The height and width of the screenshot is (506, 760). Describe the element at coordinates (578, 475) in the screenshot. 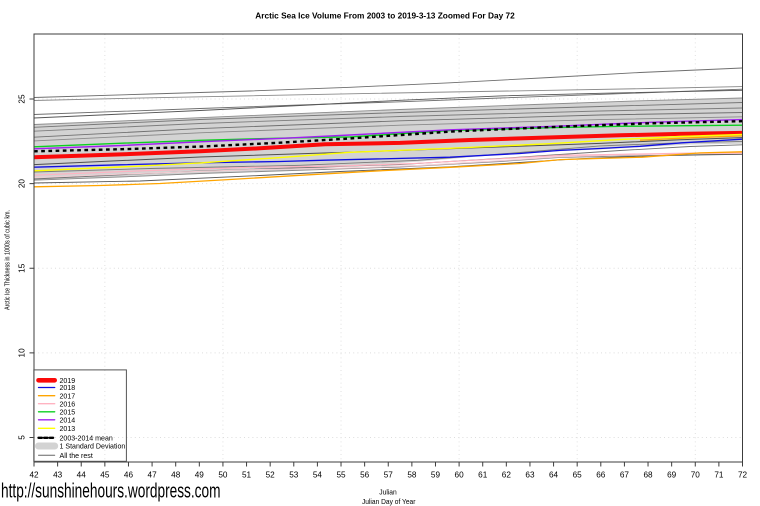

I see `svg-text: 65` at that location.